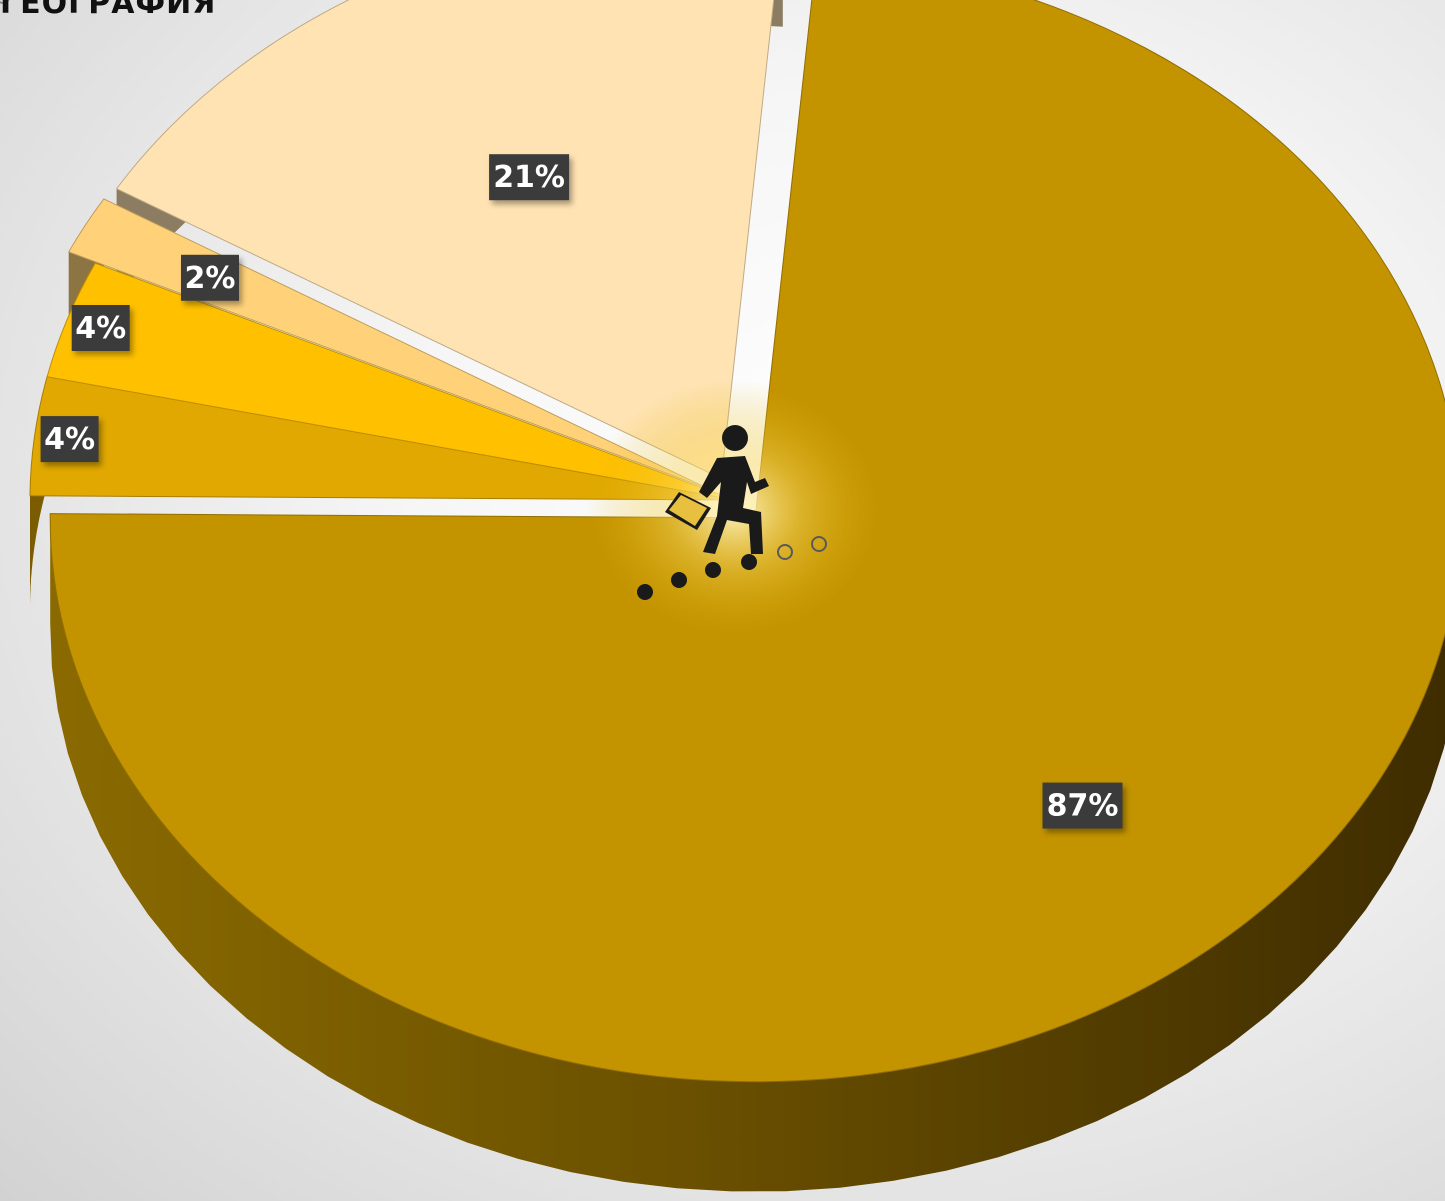 The width and height of the screenshot is (1445, 1201). I want to click on svg-text: 21%, so click(529, 177).